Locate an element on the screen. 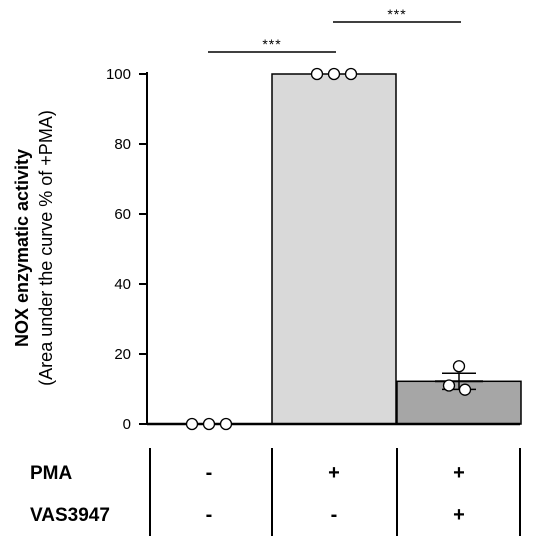  y-tick-label: 100 is located at coordinates (118, 74).